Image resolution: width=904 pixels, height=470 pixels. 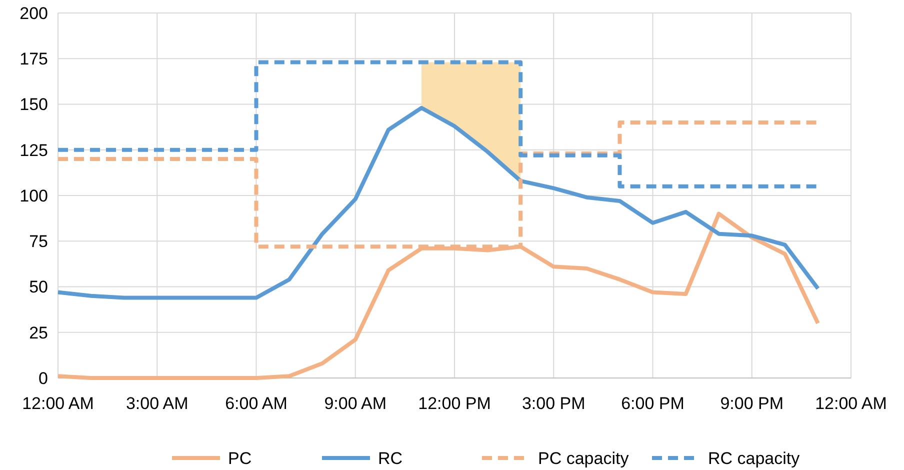 I want to click on y-tick-label: 100, so click(x=34, y=196).